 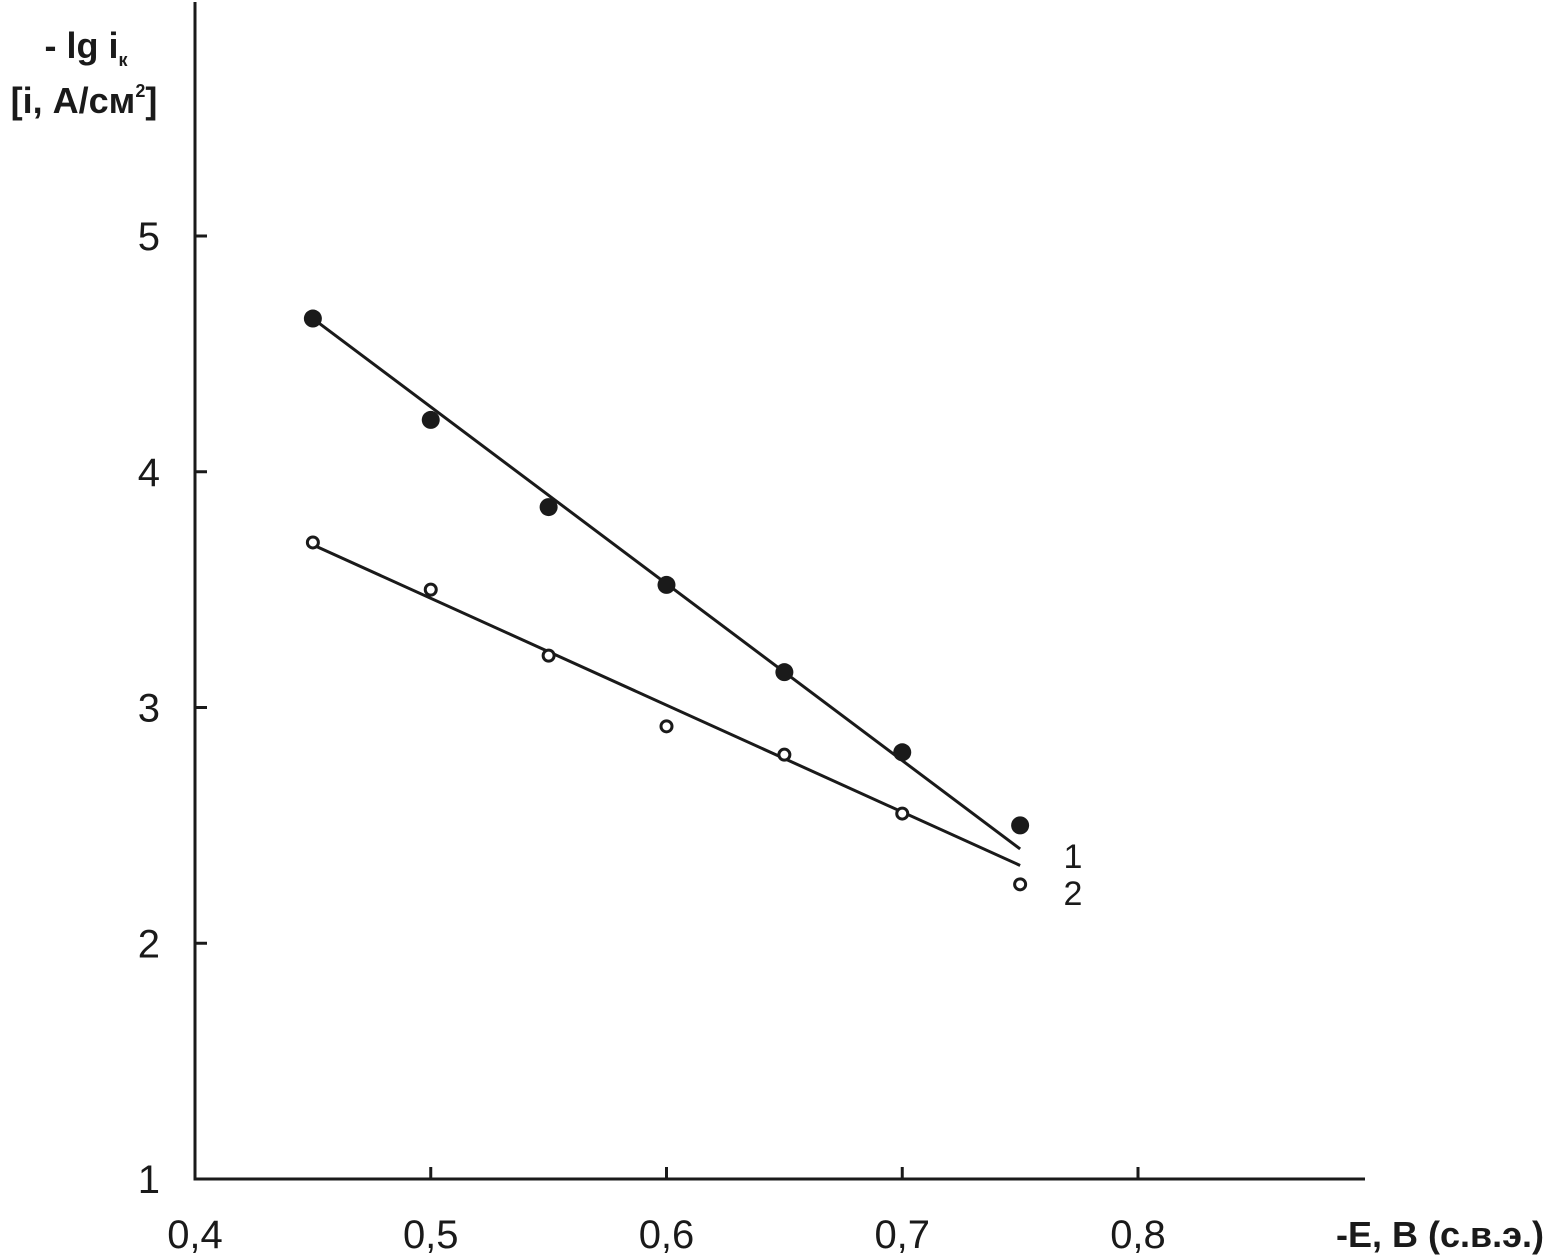 I want to click on labels: 12, so click(x=1073, y=875).